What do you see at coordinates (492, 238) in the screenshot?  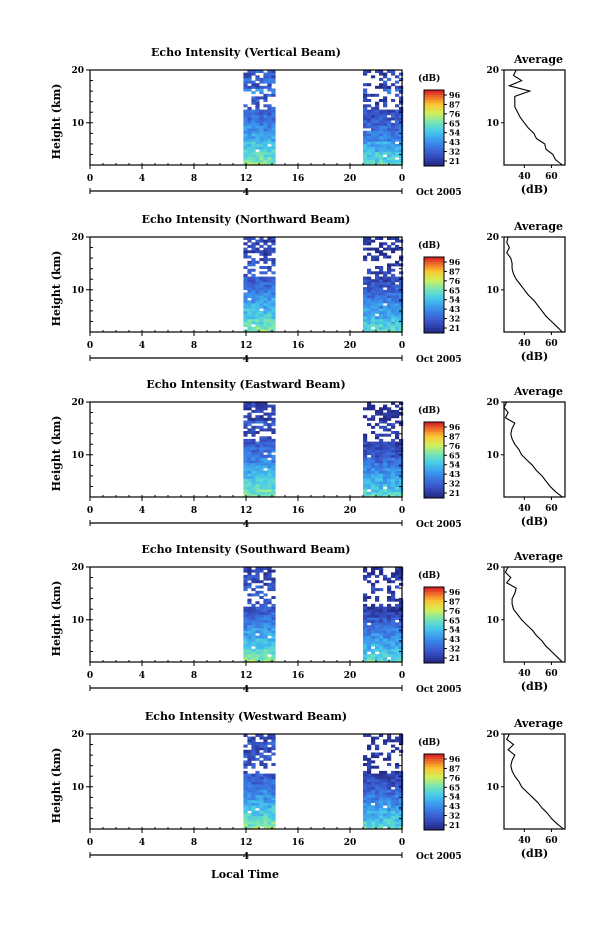 I see `profile-y-tick-label: 20` at bounding box center [492, 238].